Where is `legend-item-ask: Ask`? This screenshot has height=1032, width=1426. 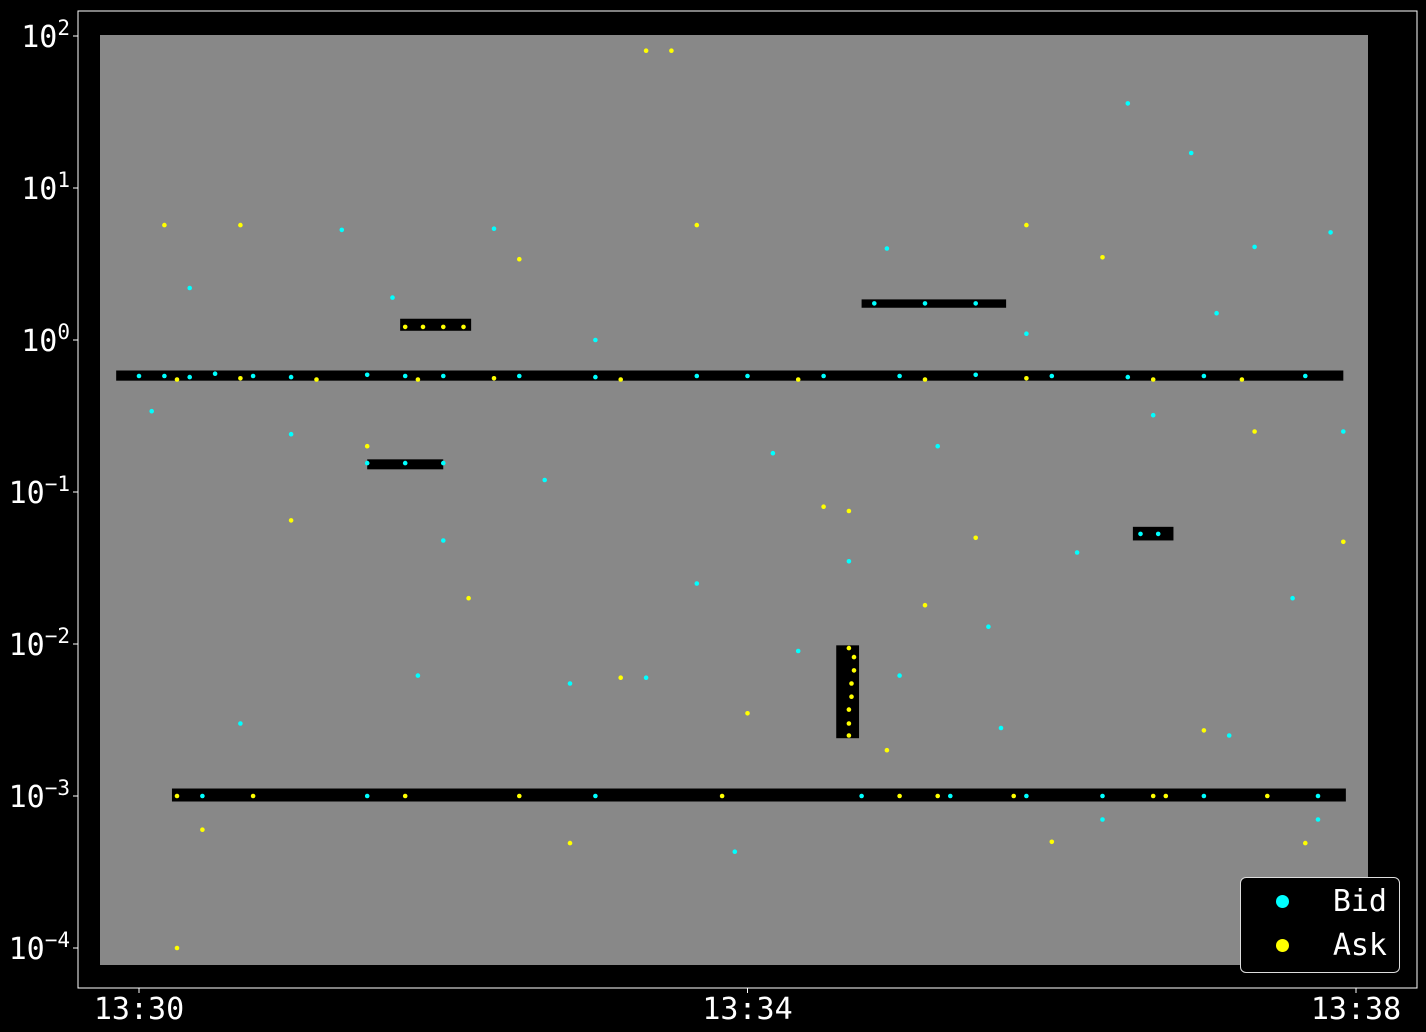
legend-item-ask: Ask is located at coordinates (1320, 946).